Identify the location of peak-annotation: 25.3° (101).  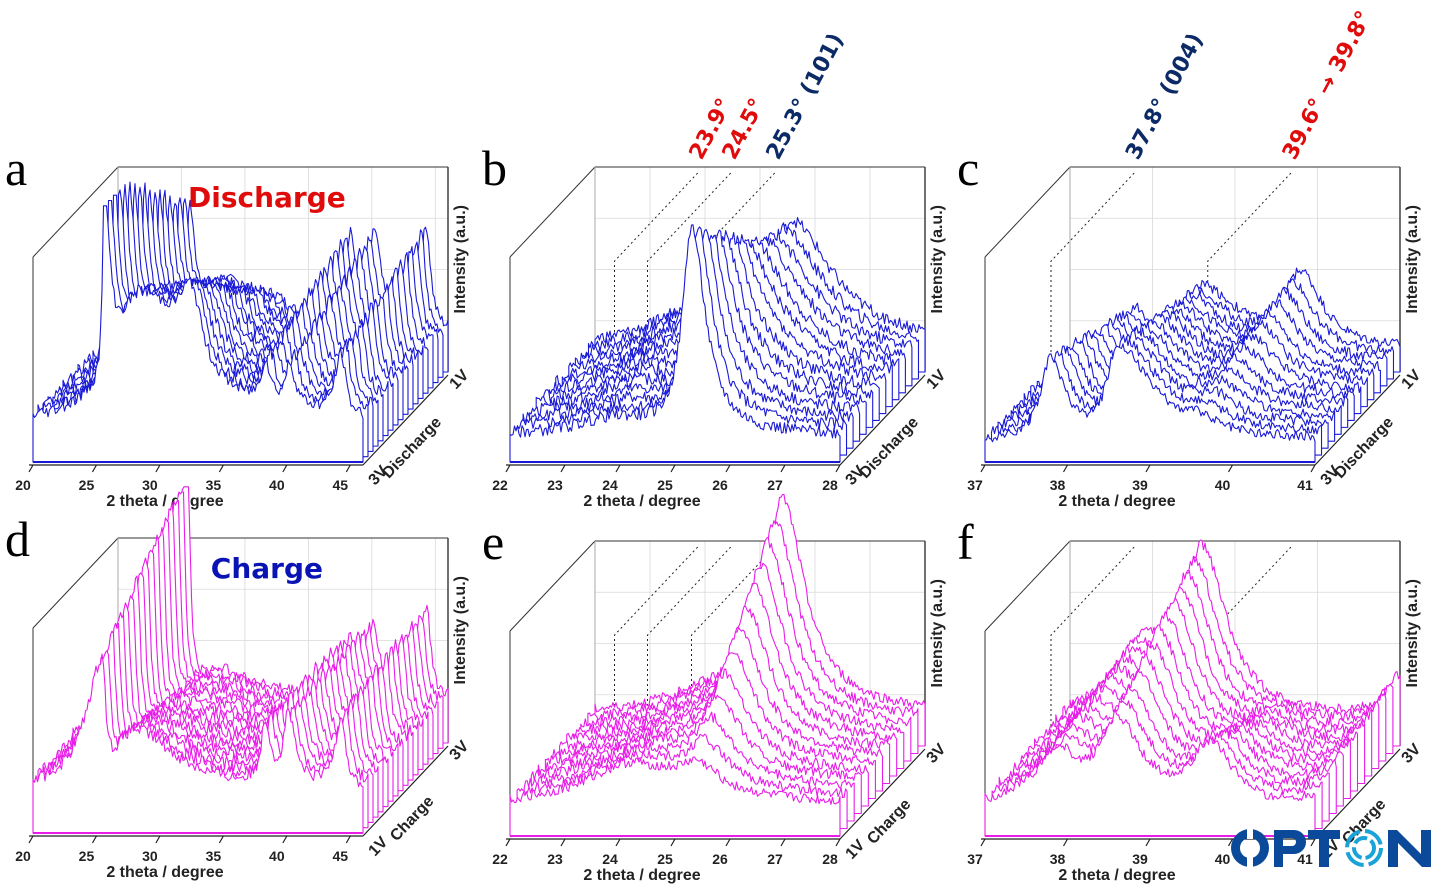
(805, 96).